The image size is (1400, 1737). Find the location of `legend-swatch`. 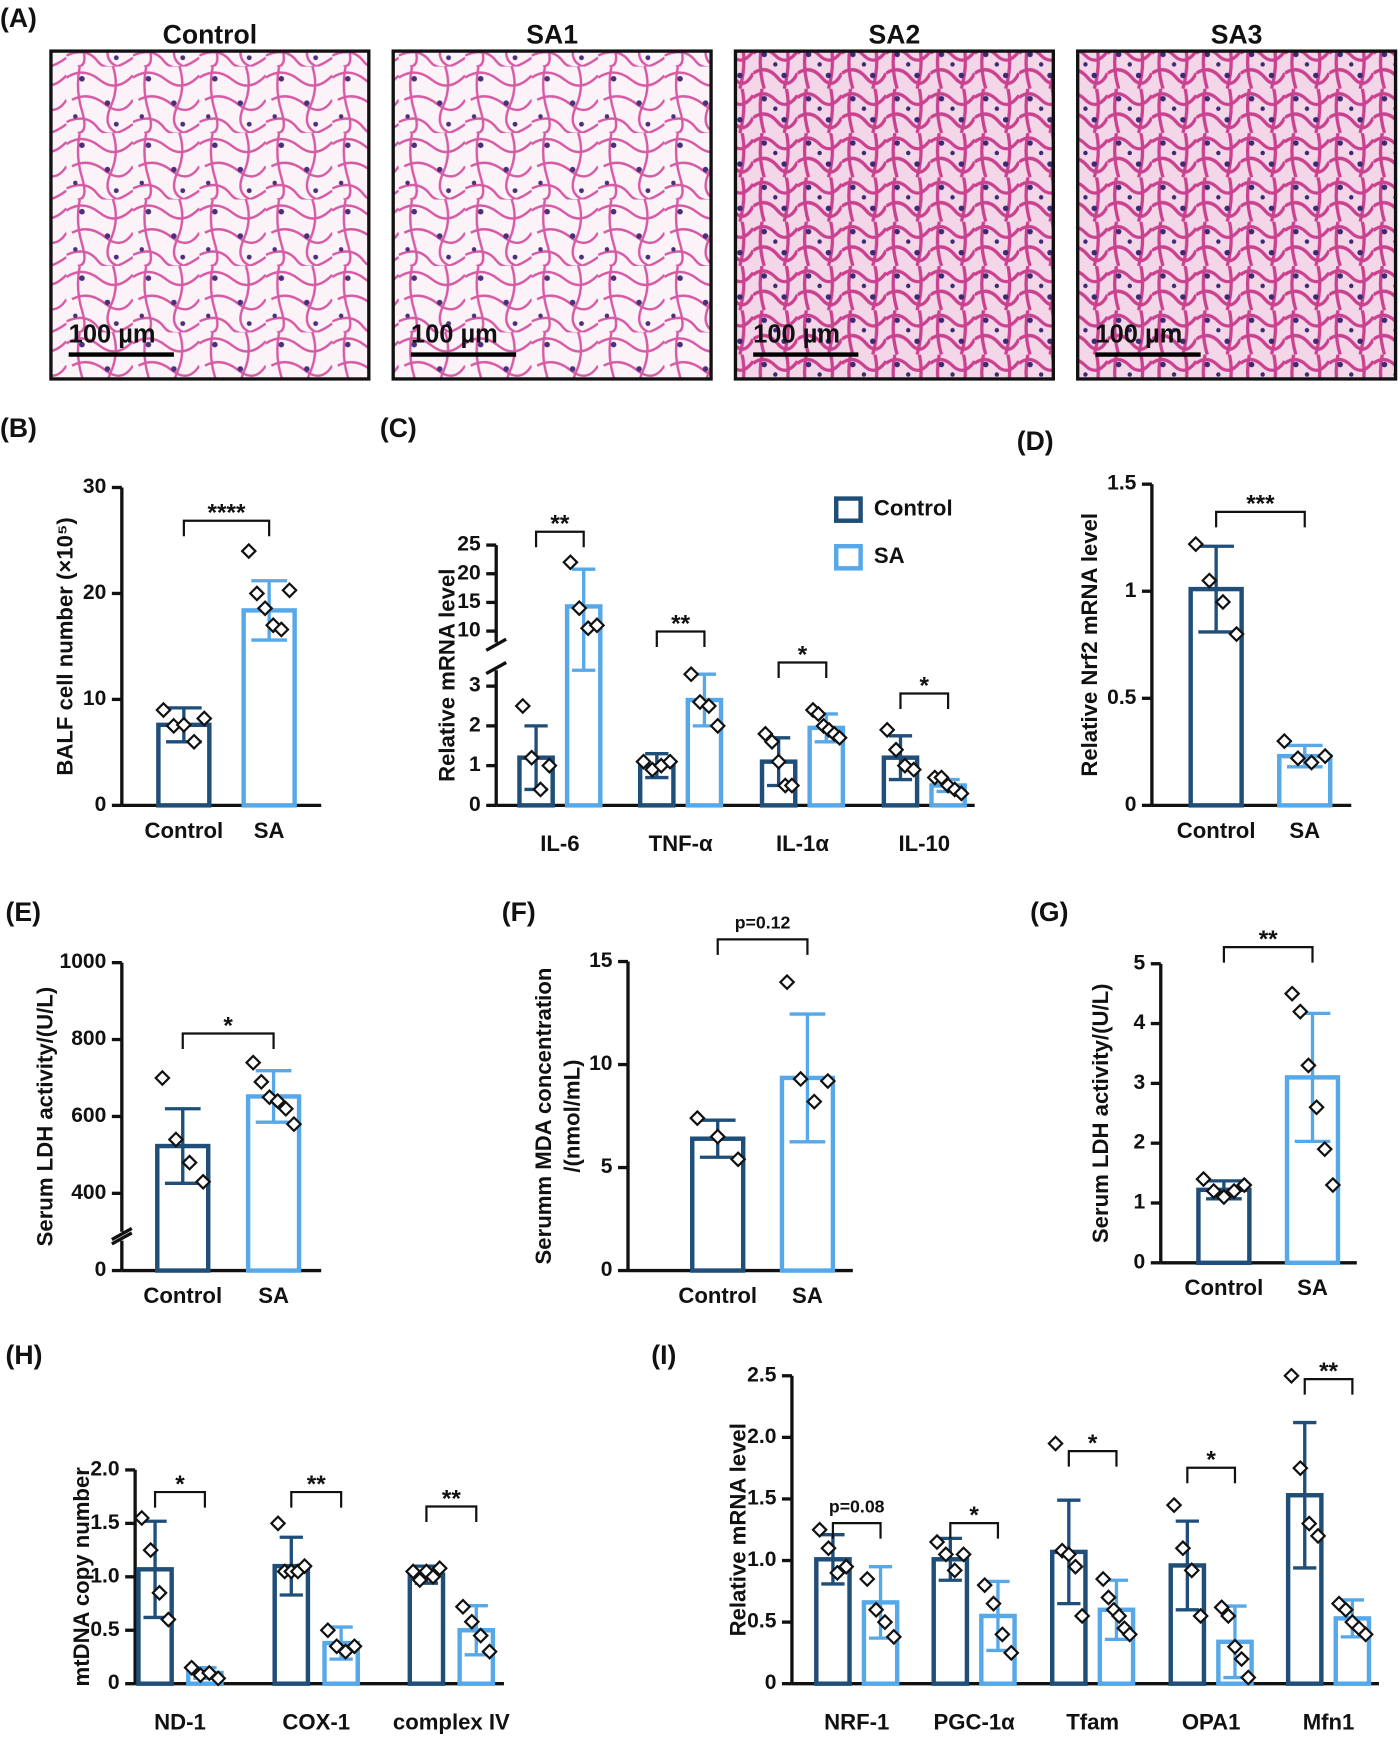

legend-swatch is located at coordinates (848, 509).